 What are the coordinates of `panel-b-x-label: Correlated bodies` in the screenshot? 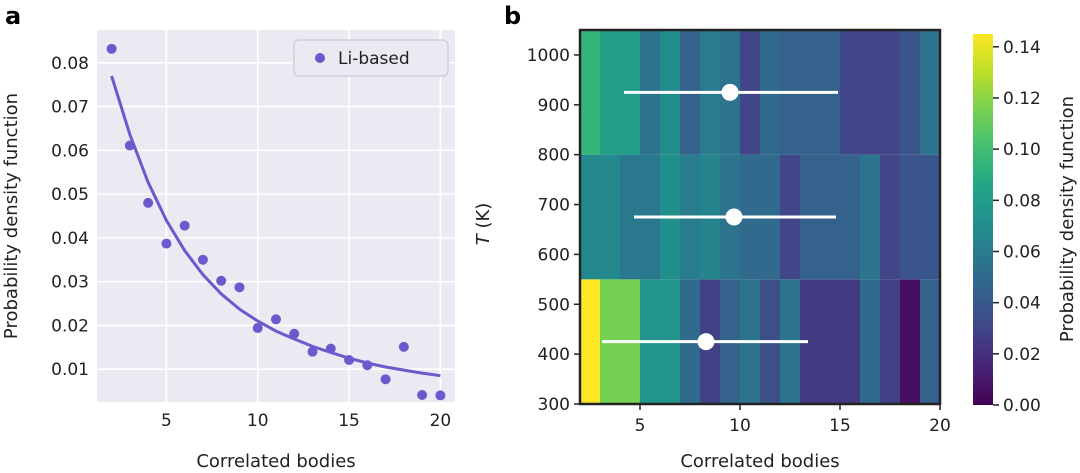 It's located at (759, 461).